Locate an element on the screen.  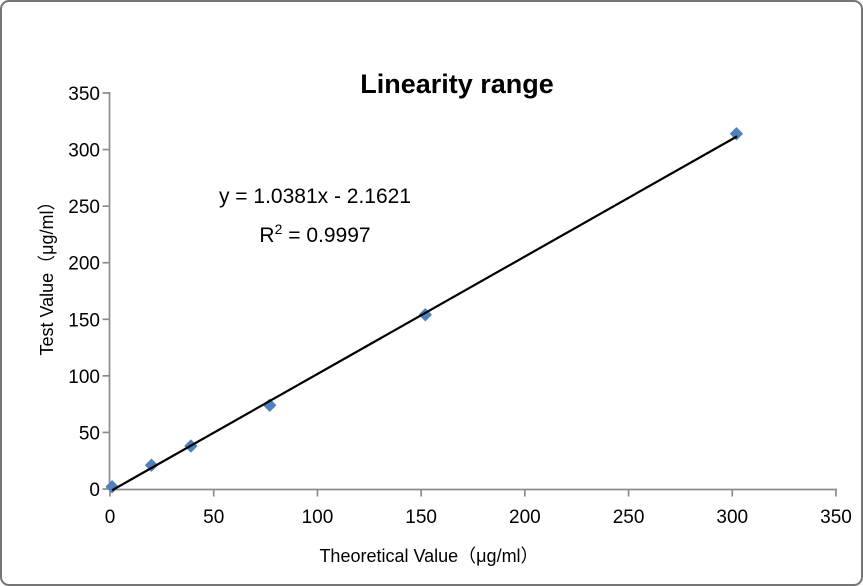
y-tick-label: 250 is located at coordinates (84, 207).